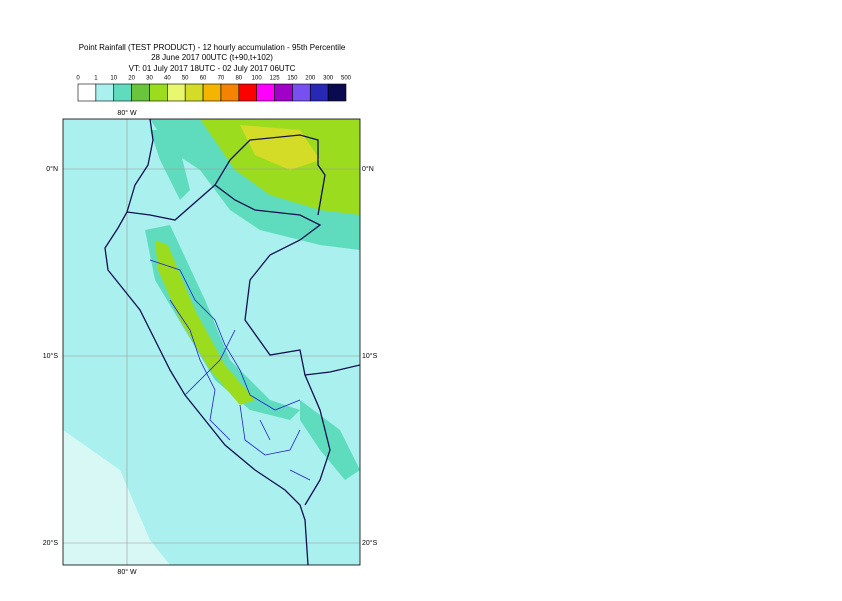  What do you see at coordinates (257, 79) in the screenshot?
I see `legend-label: 100` at bounding box center [257, 79].